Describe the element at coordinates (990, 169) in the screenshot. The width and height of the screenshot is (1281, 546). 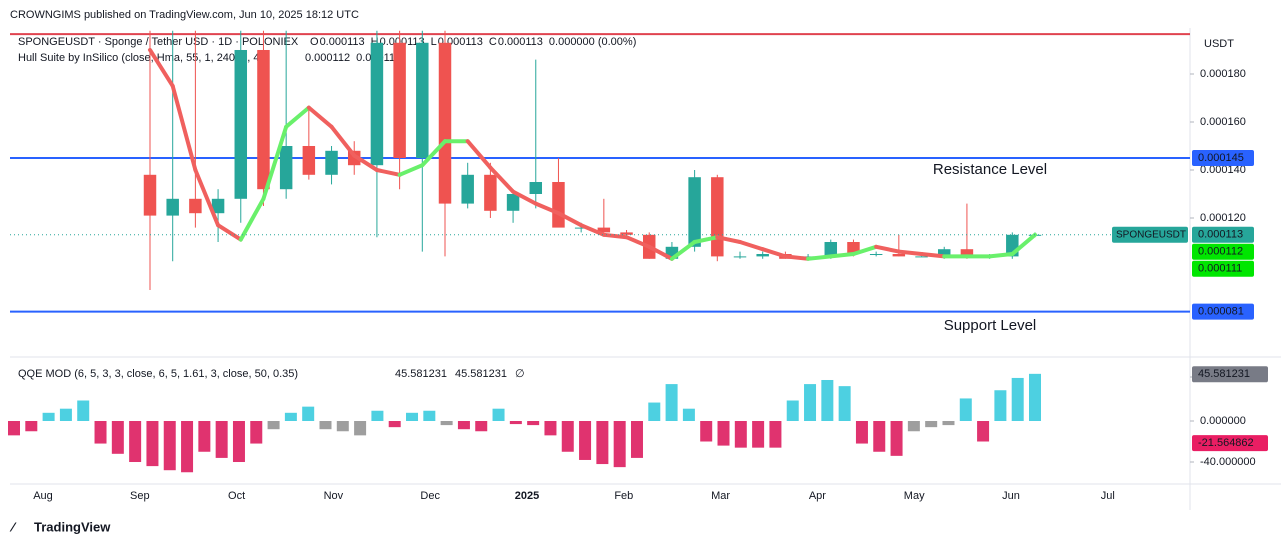
I see `annotation: Resistance Level` at that location.